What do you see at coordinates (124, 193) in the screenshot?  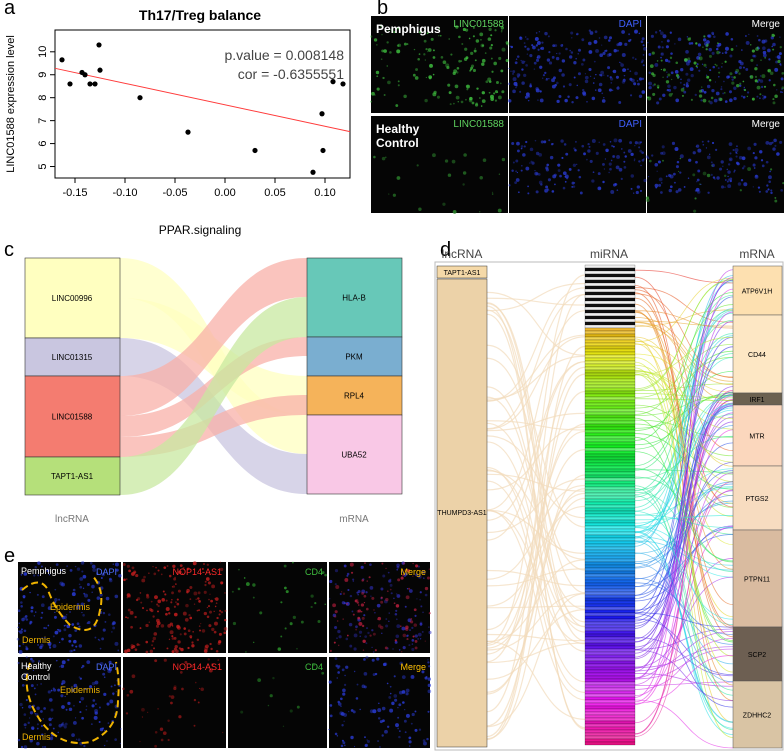 I see `x-tick-label: -0.10` at bounding box center [124, 193].